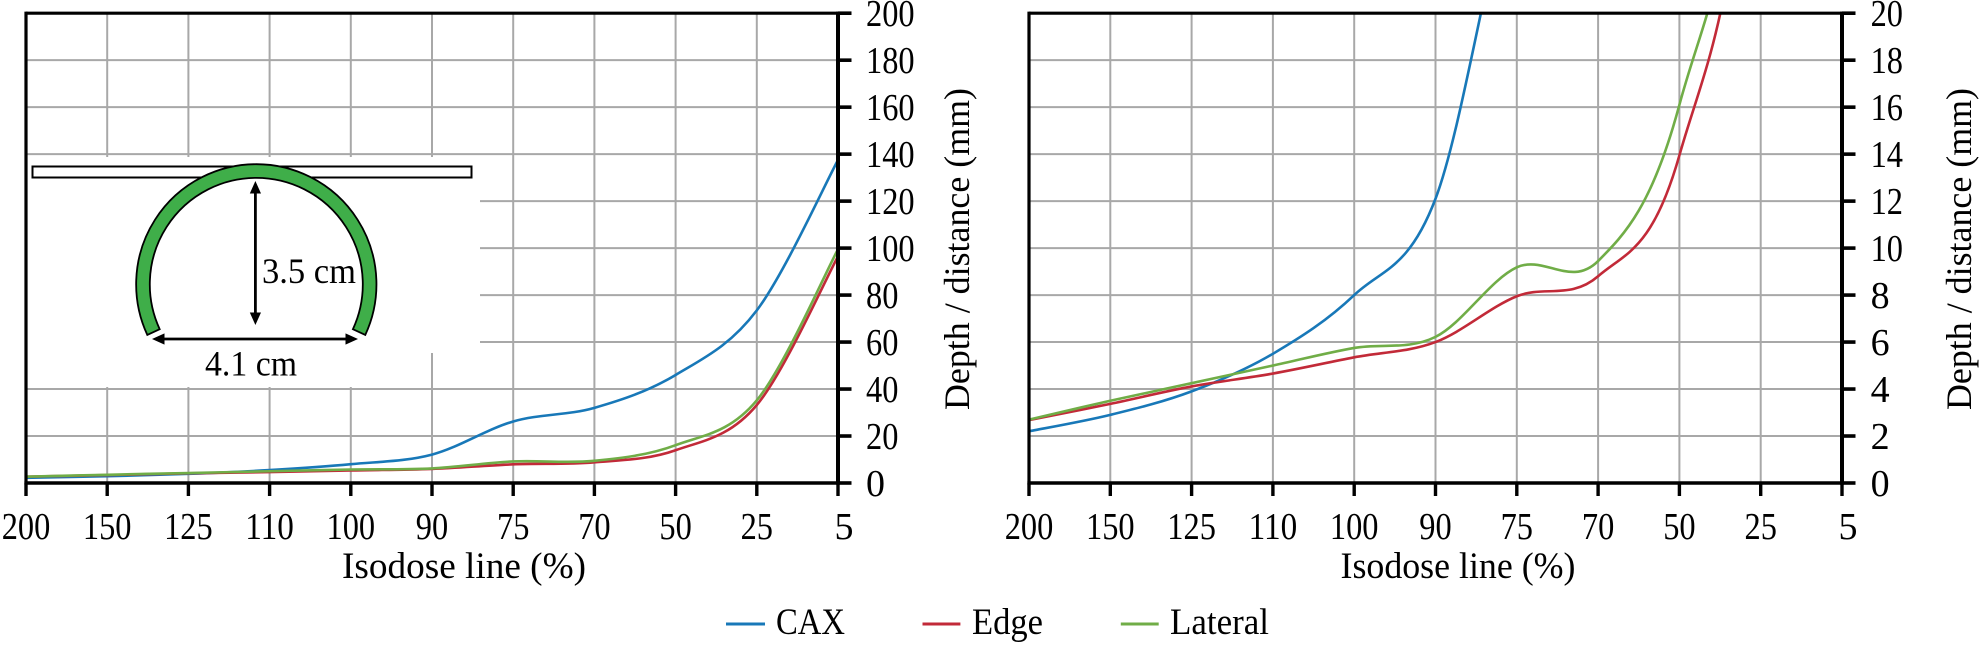  I want to click on svg-text: 40, so click(882, 390).